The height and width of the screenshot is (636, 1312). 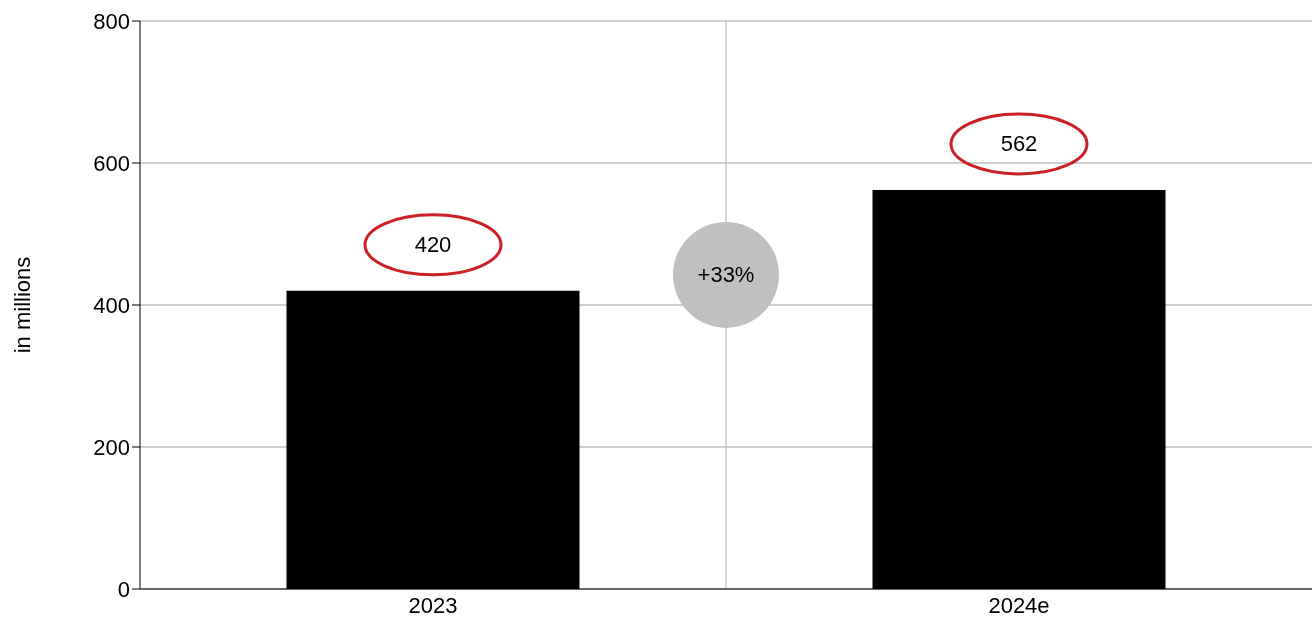 What do you see at coordinates (1019, 605) in the screenshot?
I see `x-tick-label: 2024e` at bounding box center [1019, 605].